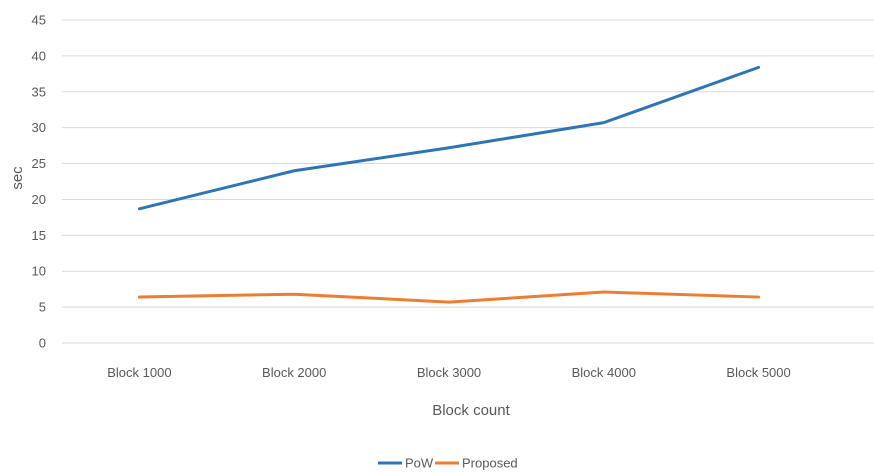 Image resolution: width=874 pixels, height=475 pixels. What do you see at coordinates (471, 410) in the screenshot?
I see `x-axis-title: Block count` at bounding box center [471, 410].